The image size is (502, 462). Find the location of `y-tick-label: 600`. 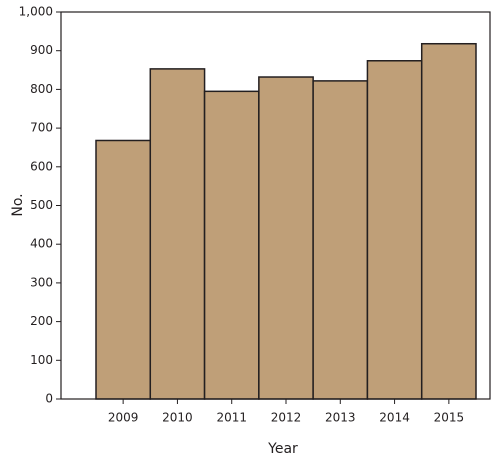

y-tick-label: 600 is located at coordinates (41, 166).